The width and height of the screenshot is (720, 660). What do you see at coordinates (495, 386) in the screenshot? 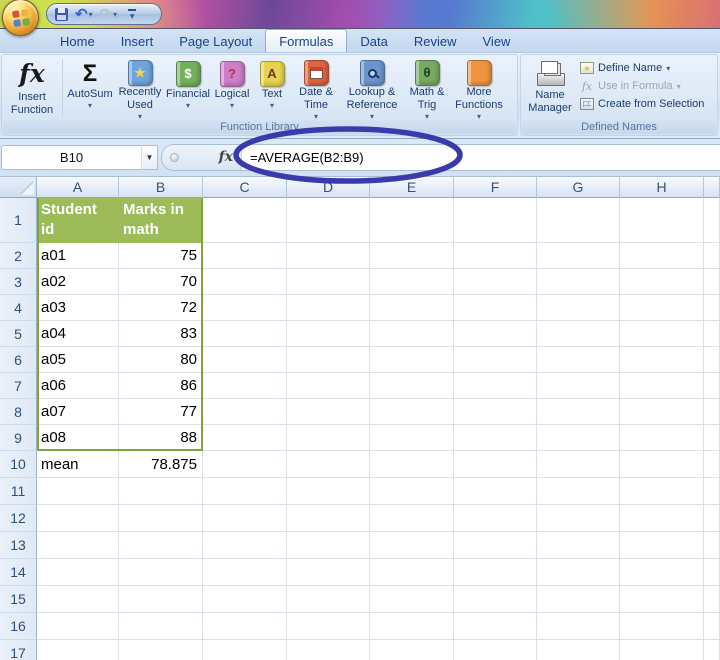
I see `cell-f7` at bounding box center [495, 386].